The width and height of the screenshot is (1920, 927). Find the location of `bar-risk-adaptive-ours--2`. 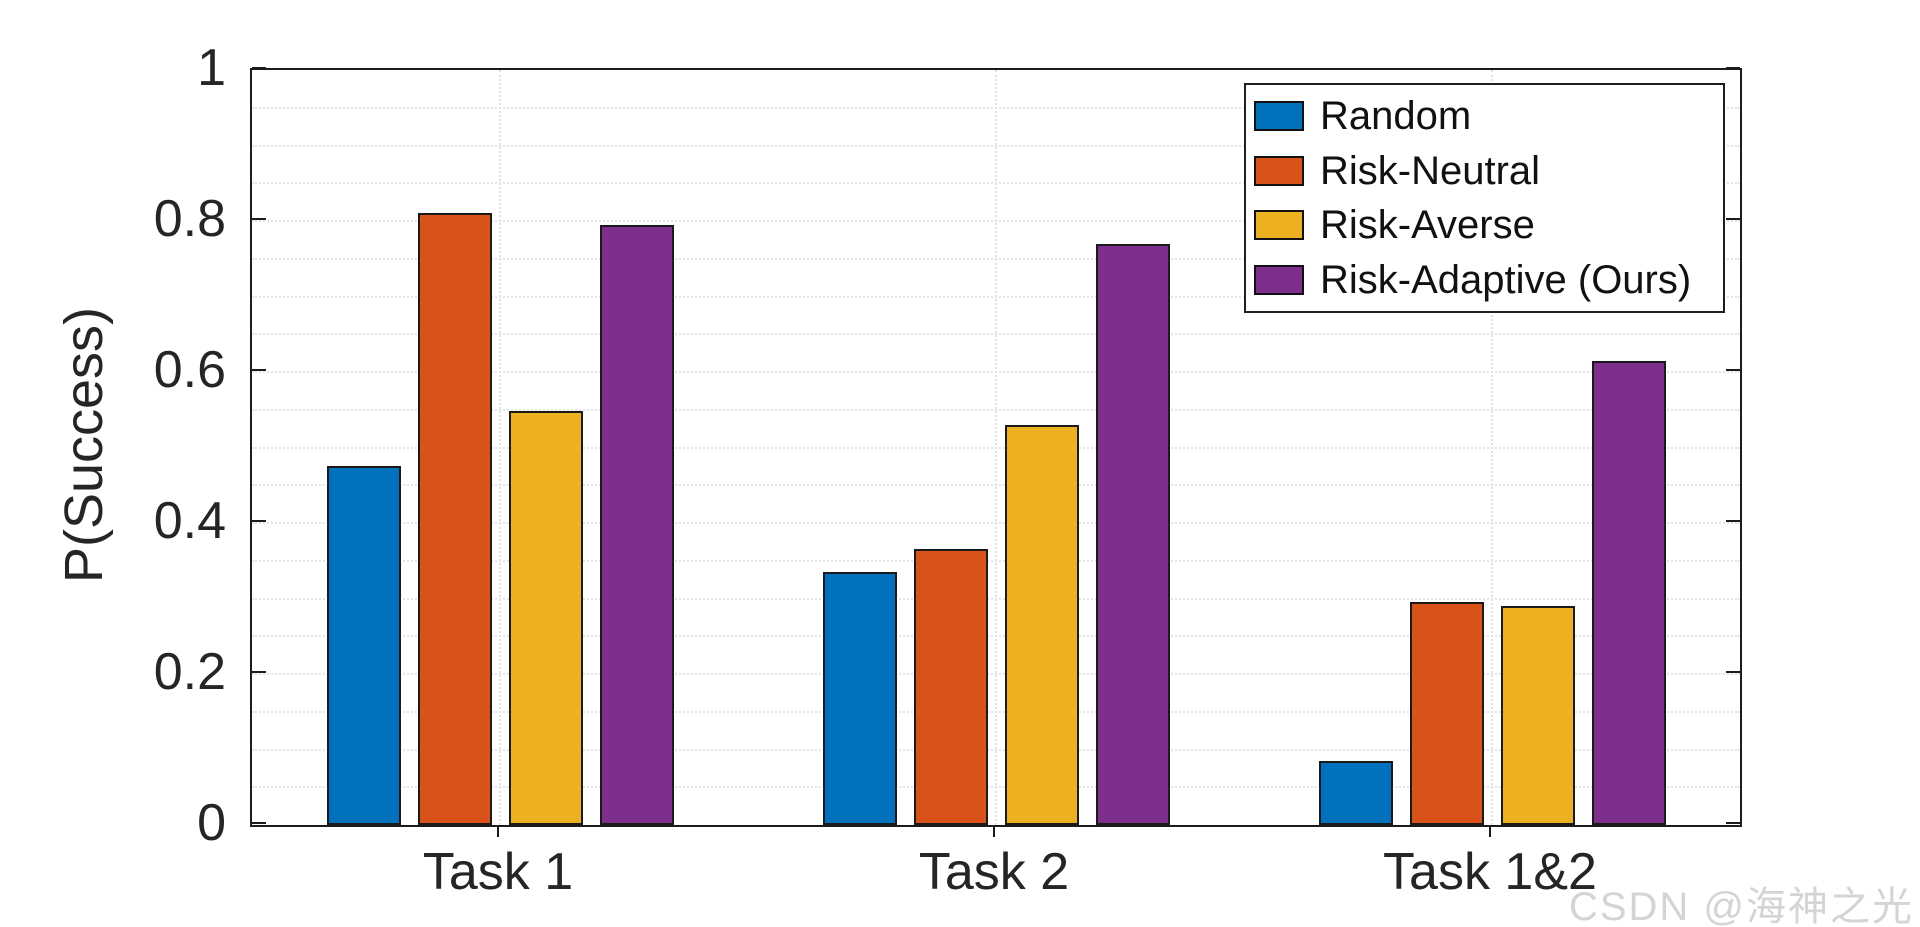

bar-risk-adaptive-ours--2 is located at coordinates (1132, 534).